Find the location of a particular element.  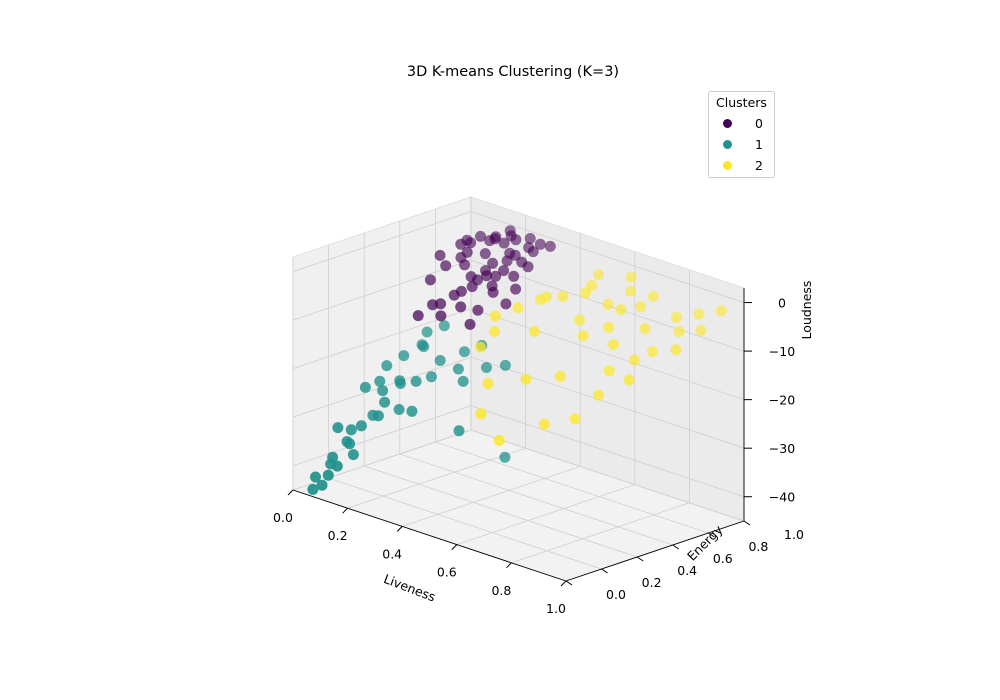

legend-item-2: 2 is located at coordinates (743, 165).